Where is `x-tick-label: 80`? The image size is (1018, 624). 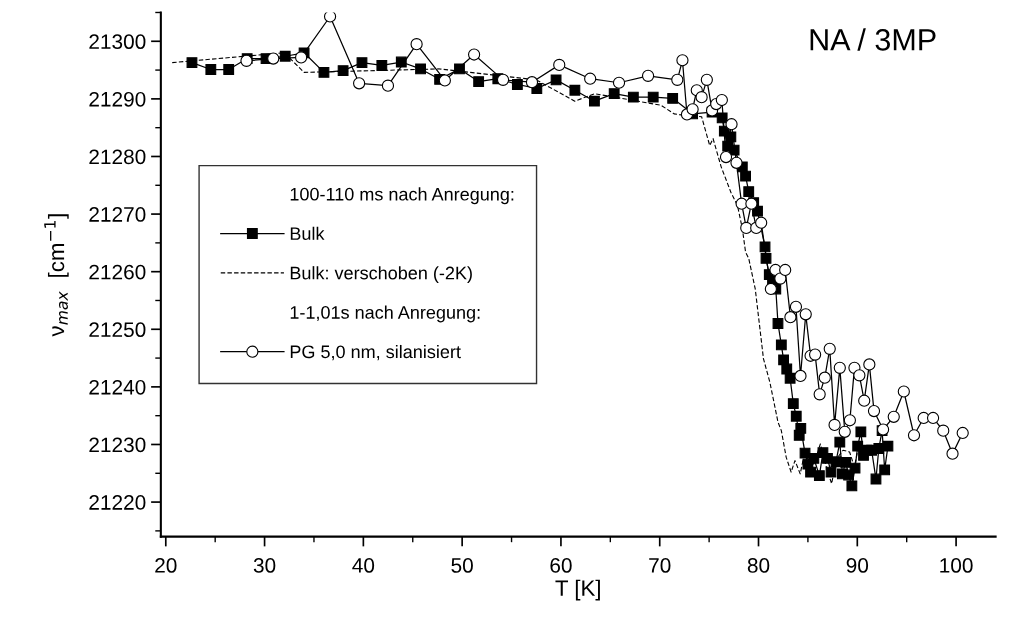
x-tick-label: 80 is located at coordinates (758, 565).